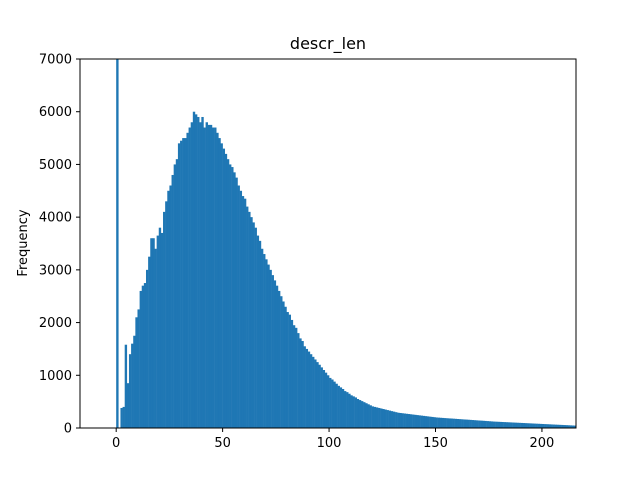 The height and width of the screenshot is (480, 640). What do you see at coordinates (55, 112) in the screenshot?
I see `y-tick-label: 6000` at bounding box center [55, 112].